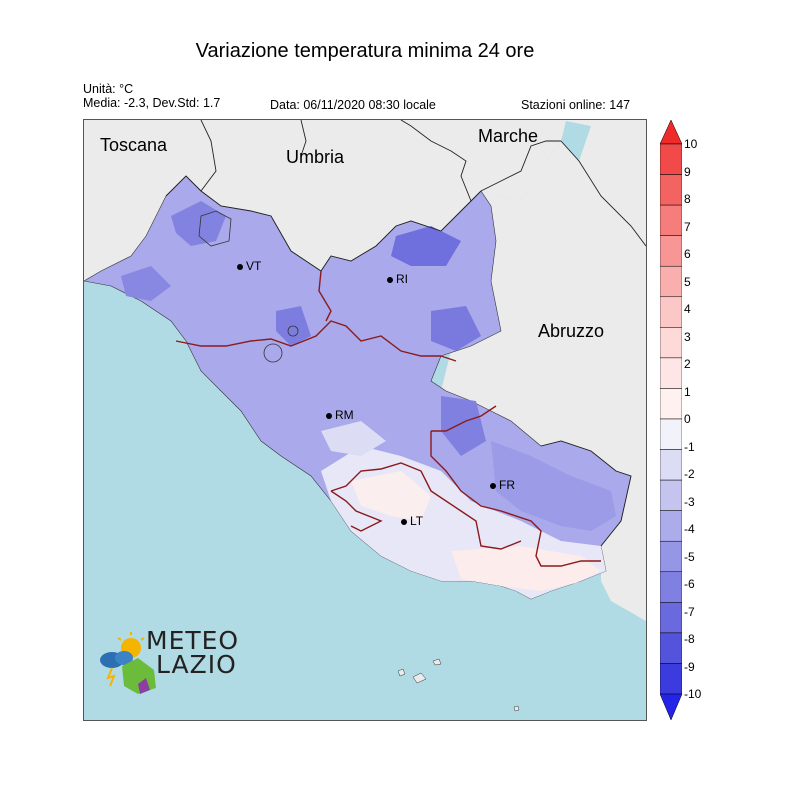 The height and width of the screenshot is (800, 800). What do you see at coordinates (128, 663) in the screenshot?
I see `logo-weather-icon` at bounding box center [128, 663].